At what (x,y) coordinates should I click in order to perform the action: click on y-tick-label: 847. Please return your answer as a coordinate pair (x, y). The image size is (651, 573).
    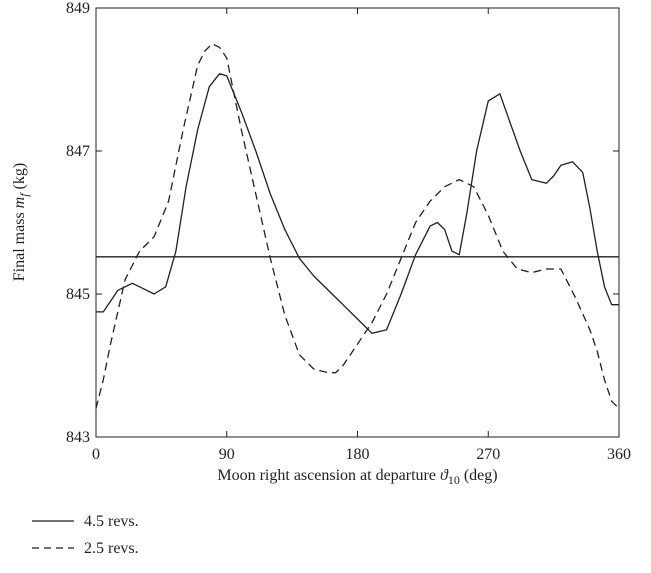
    Looking at the image, I should click on (78, 151).